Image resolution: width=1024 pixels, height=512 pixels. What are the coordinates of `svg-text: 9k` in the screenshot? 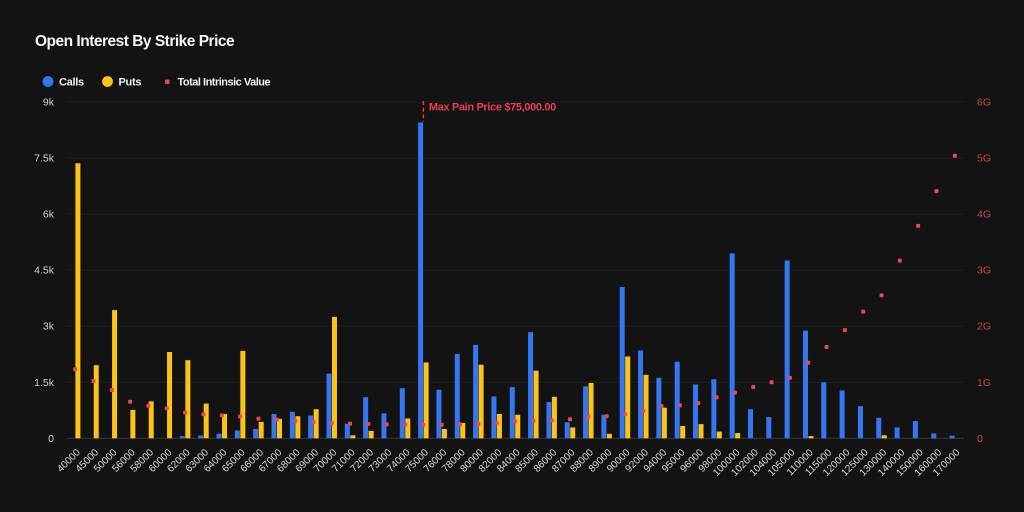 It's located at (49, 103).